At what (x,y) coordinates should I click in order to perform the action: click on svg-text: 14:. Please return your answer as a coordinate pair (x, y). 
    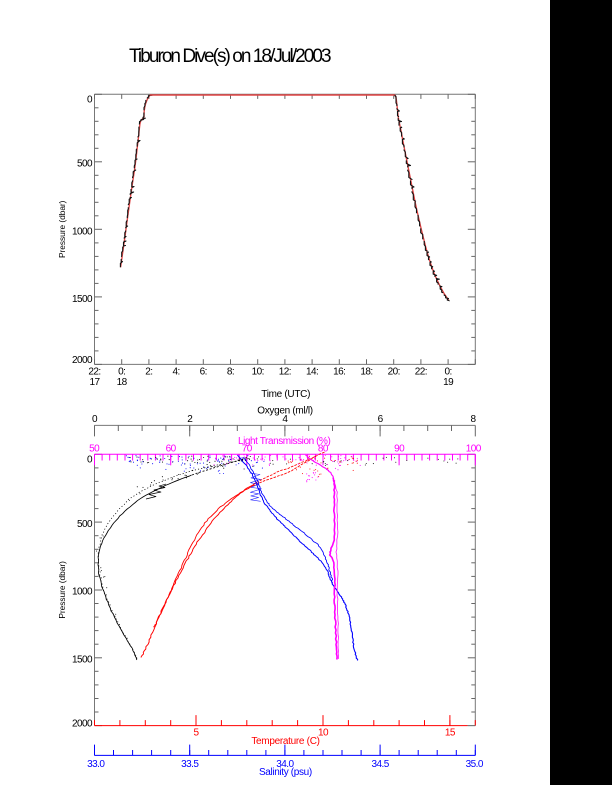
    Looking at the image, I should click on (312, 371).